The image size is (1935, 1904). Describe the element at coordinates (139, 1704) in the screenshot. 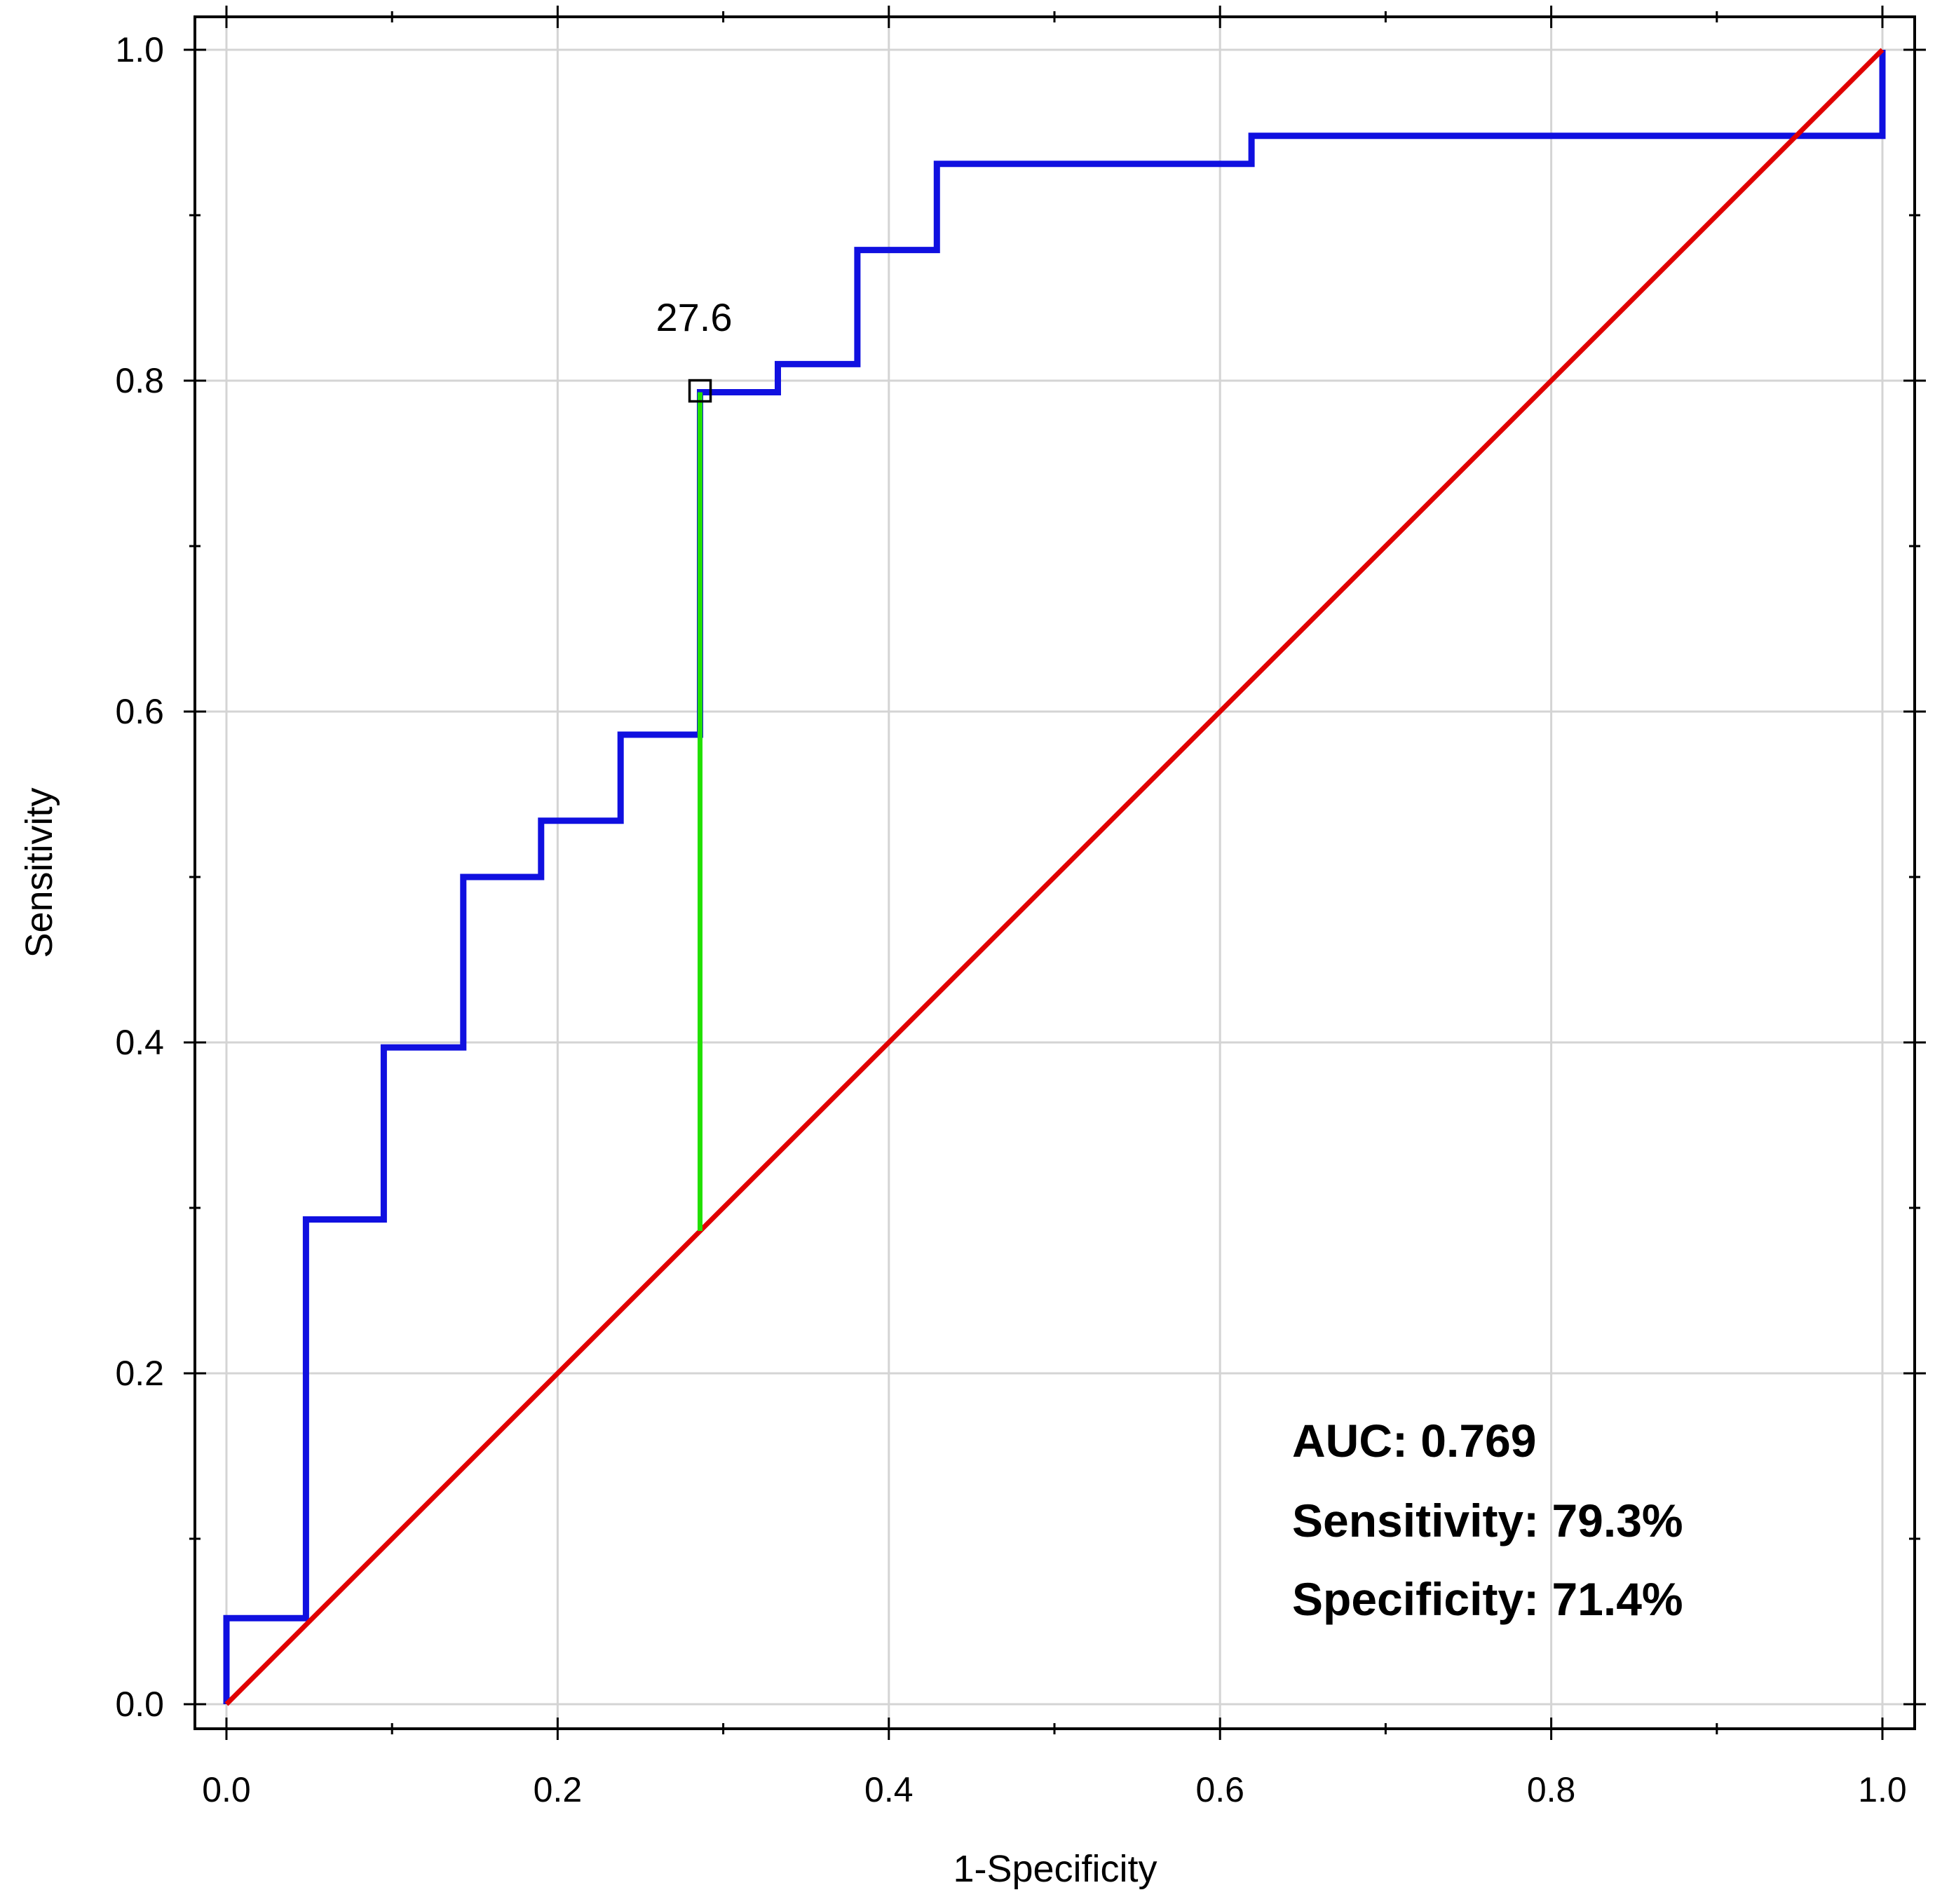

I see `y-tick-label: 0.0` at that location.